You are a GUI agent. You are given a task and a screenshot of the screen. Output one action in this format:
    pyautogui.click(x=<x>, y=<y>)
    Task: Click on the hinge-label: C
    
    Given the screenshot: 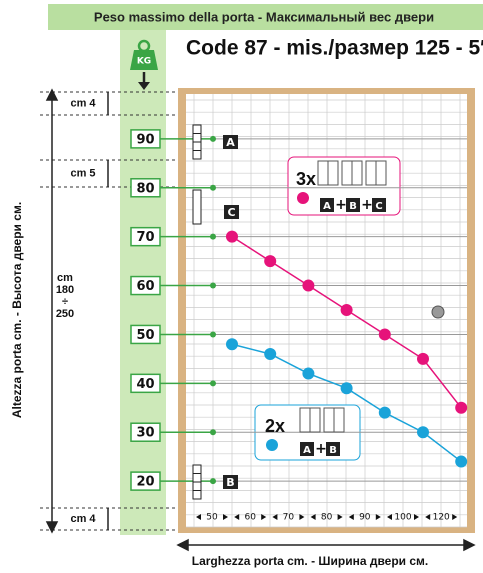 What is the action you would take?
    pyautogui.click(x=231, y=212)
    